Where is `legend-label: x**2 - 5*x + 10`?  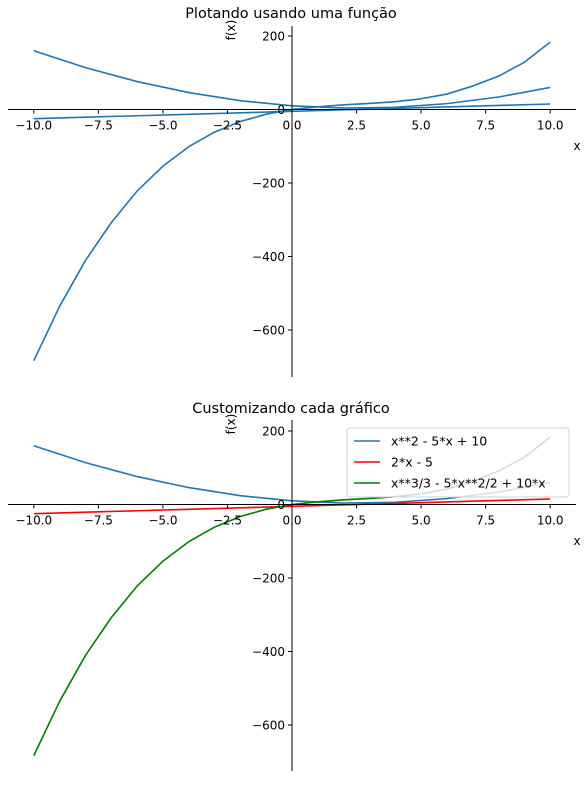 legend-label: x**2 - 5*x + 10 is located at coordinates (439, 441).